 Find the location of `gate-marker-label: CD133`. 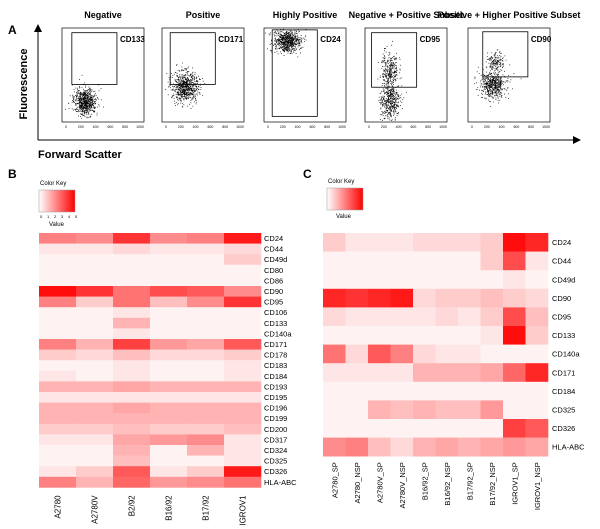

gate-marker-label: CD133 is located at coordinates (132, 39).